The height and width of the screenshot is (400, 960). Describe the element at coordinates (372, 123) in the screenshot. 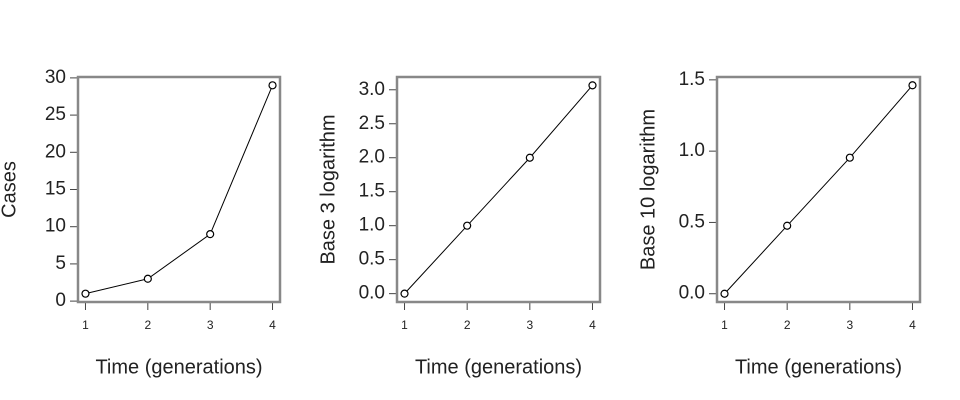

I see `y-tick-label: 2.5` at that location.